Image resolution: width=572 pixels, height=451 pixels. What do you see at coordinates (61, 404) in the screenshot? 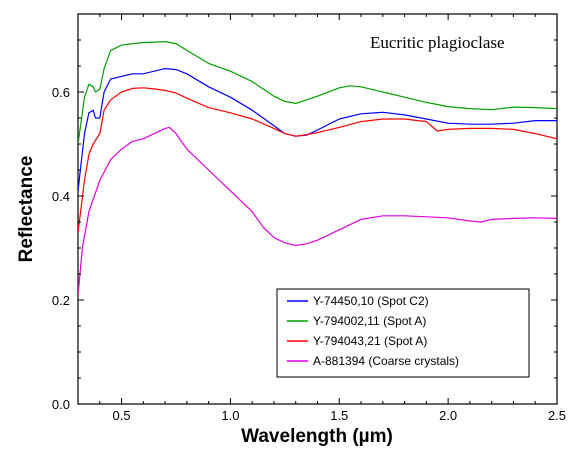
I see `y-tick-label: 0.0` at bounding box center [61, 404].